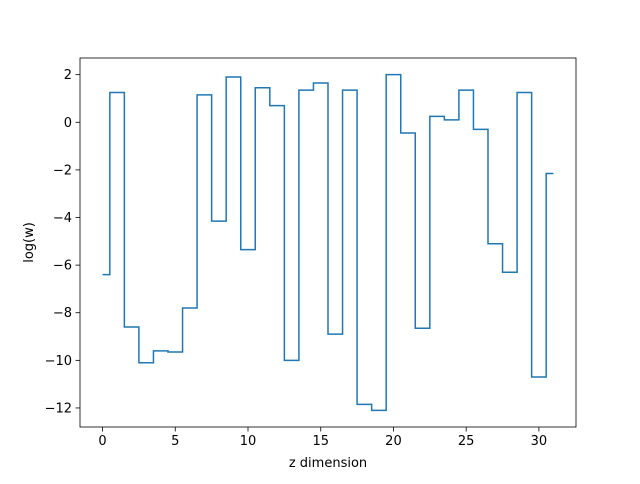 This screenshot has width=640, height=484. I want to click on x-tick-label: 10, so click(248, 441).